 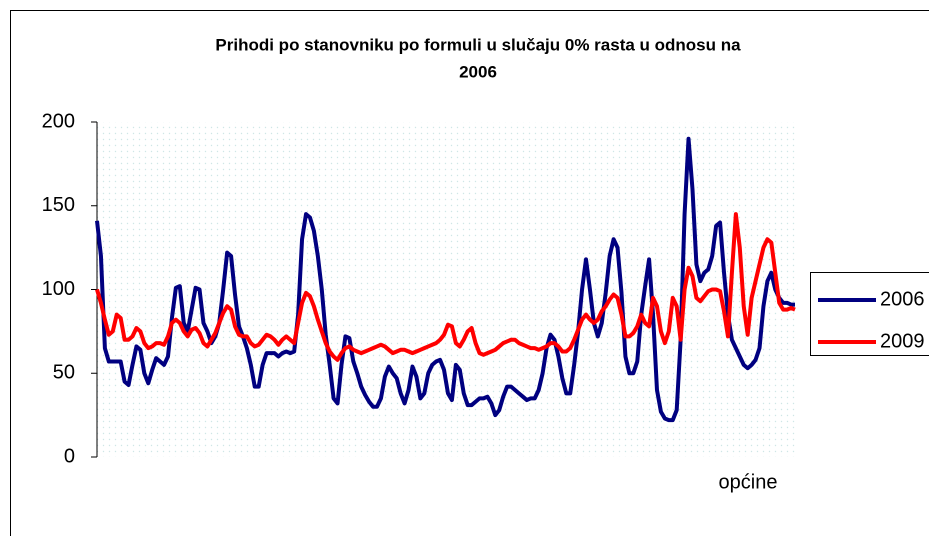 I want to click on legend-label: 2009, so click(x=902, y=341).